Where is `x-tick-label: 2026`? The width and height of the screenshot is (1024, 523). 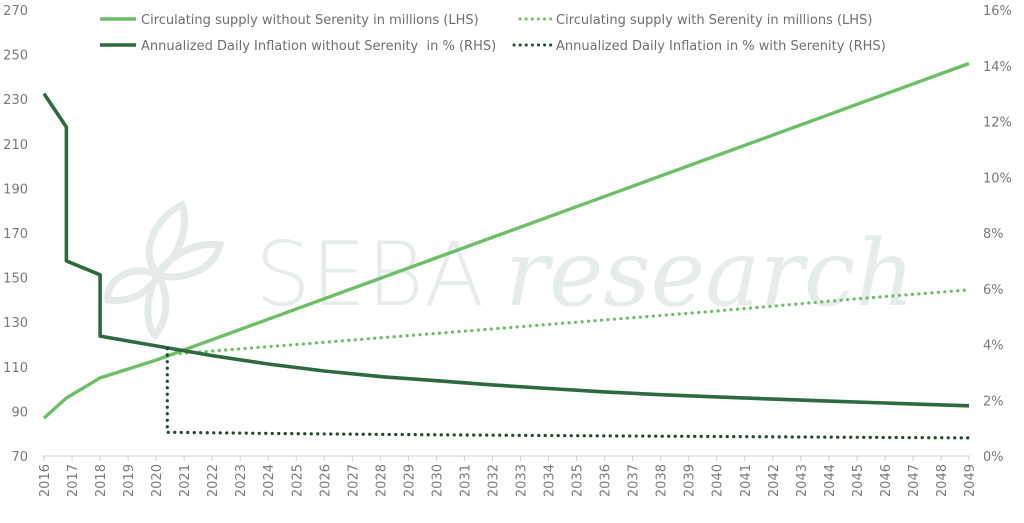
x-tick-label: 2026 is located at coordinates (325, 480).